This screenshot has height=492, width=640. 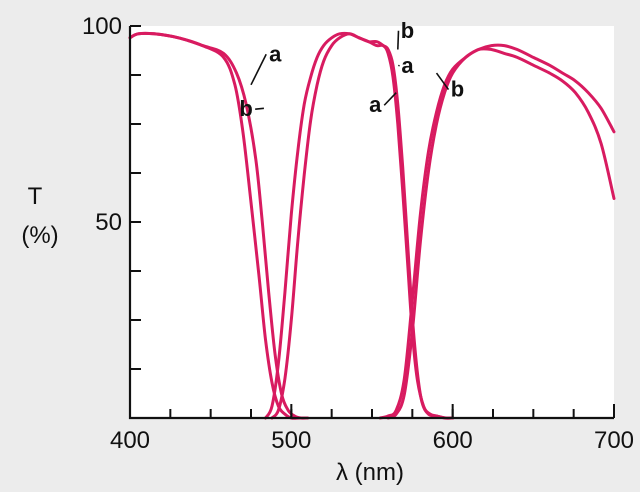 I want to click on y-tick-label: 100, so click(x=102, y=26).